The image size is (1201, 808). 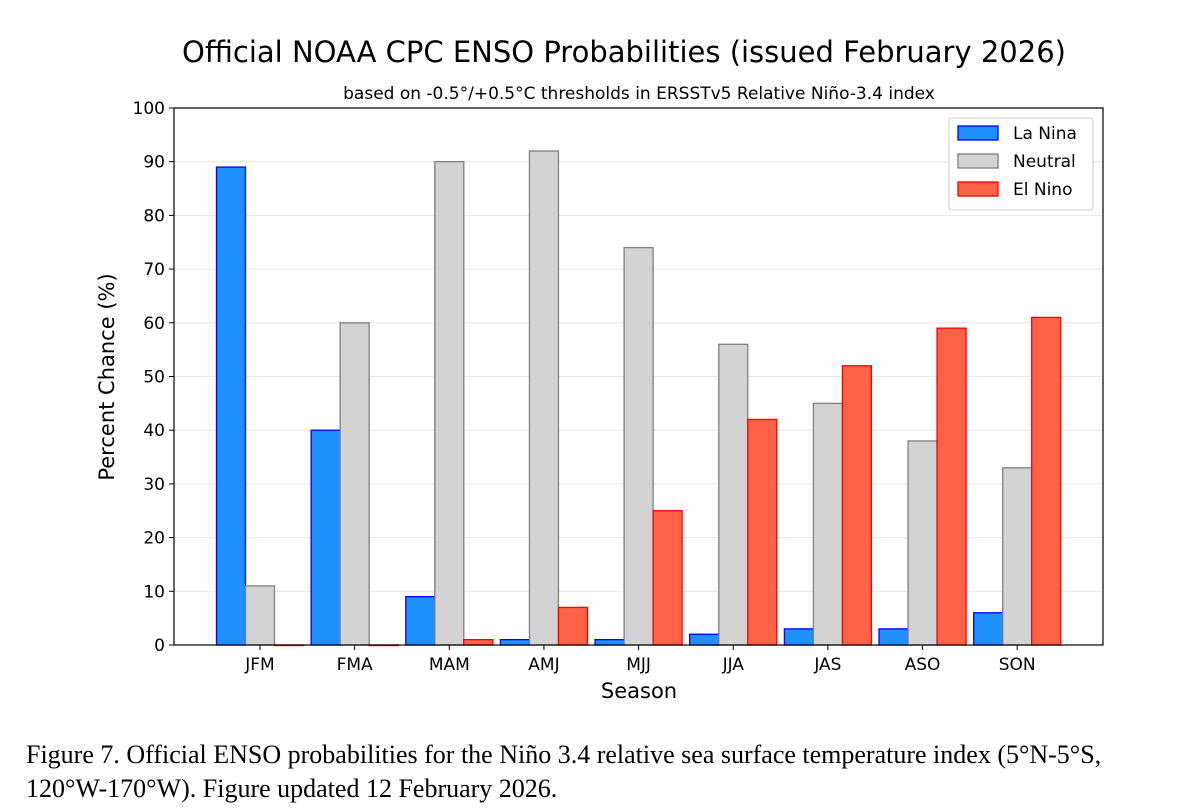 I want to click on bar-la-nina-aso, so click(x=893, y=637).